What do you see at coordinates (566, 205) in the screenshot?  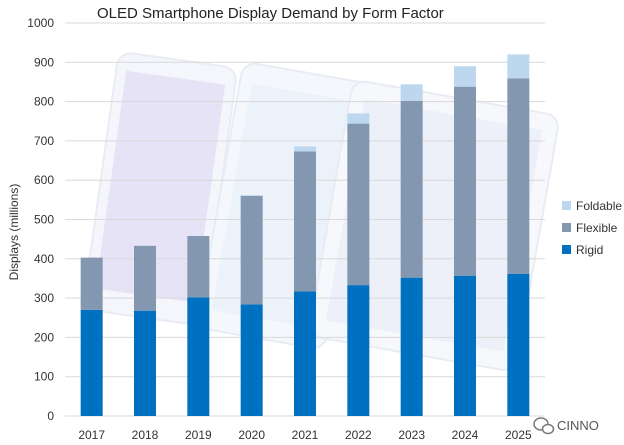 I see `legend-swatch-foldable` at bounding box center [566, 205].